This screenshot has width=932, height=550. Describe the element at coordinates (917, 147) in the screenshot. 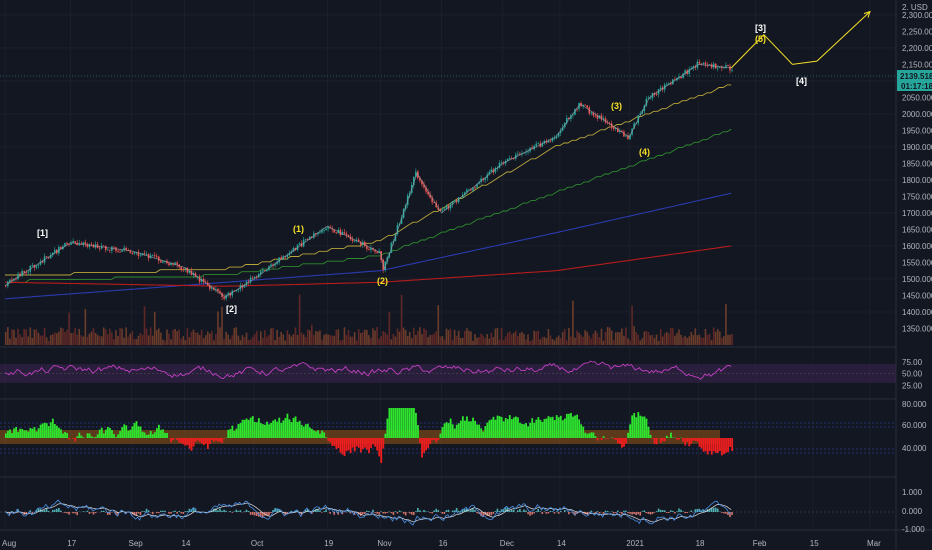

I see `price-tick-label: 1900.000` at that location.